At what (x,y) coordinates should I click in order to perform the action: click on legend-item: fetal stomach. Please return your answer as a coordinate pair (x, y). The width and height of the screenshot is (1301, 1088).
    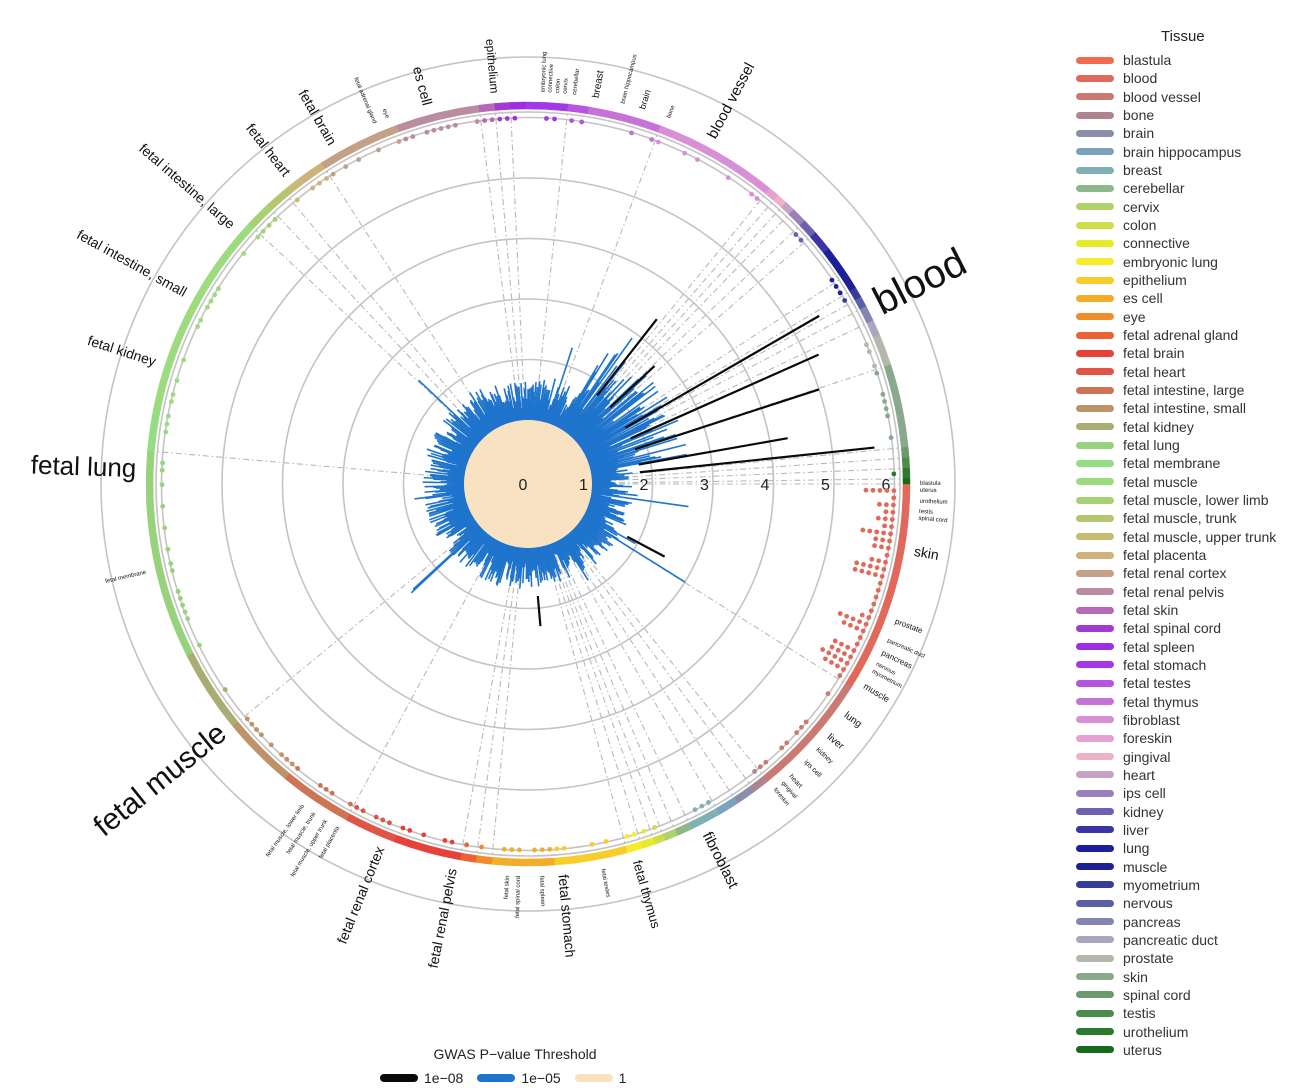
    Looking at the image, I should click on (1186, 665).